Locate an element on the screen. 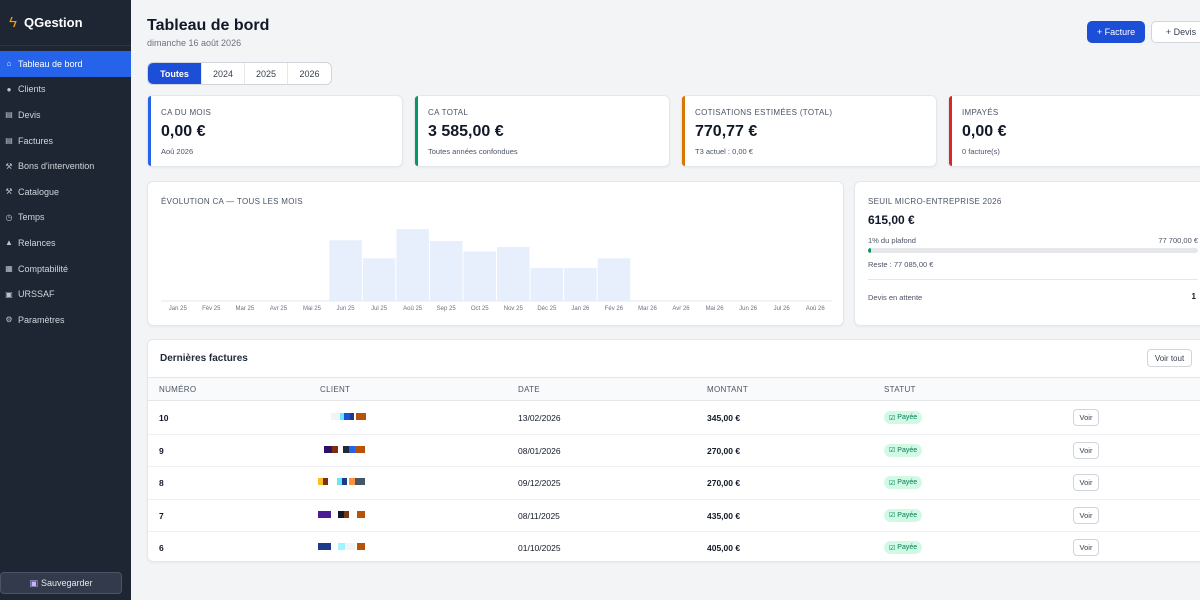 The height and width of the screenshot is (600, 1200). threshold-progress-fill is located at coordinates (869, 250).